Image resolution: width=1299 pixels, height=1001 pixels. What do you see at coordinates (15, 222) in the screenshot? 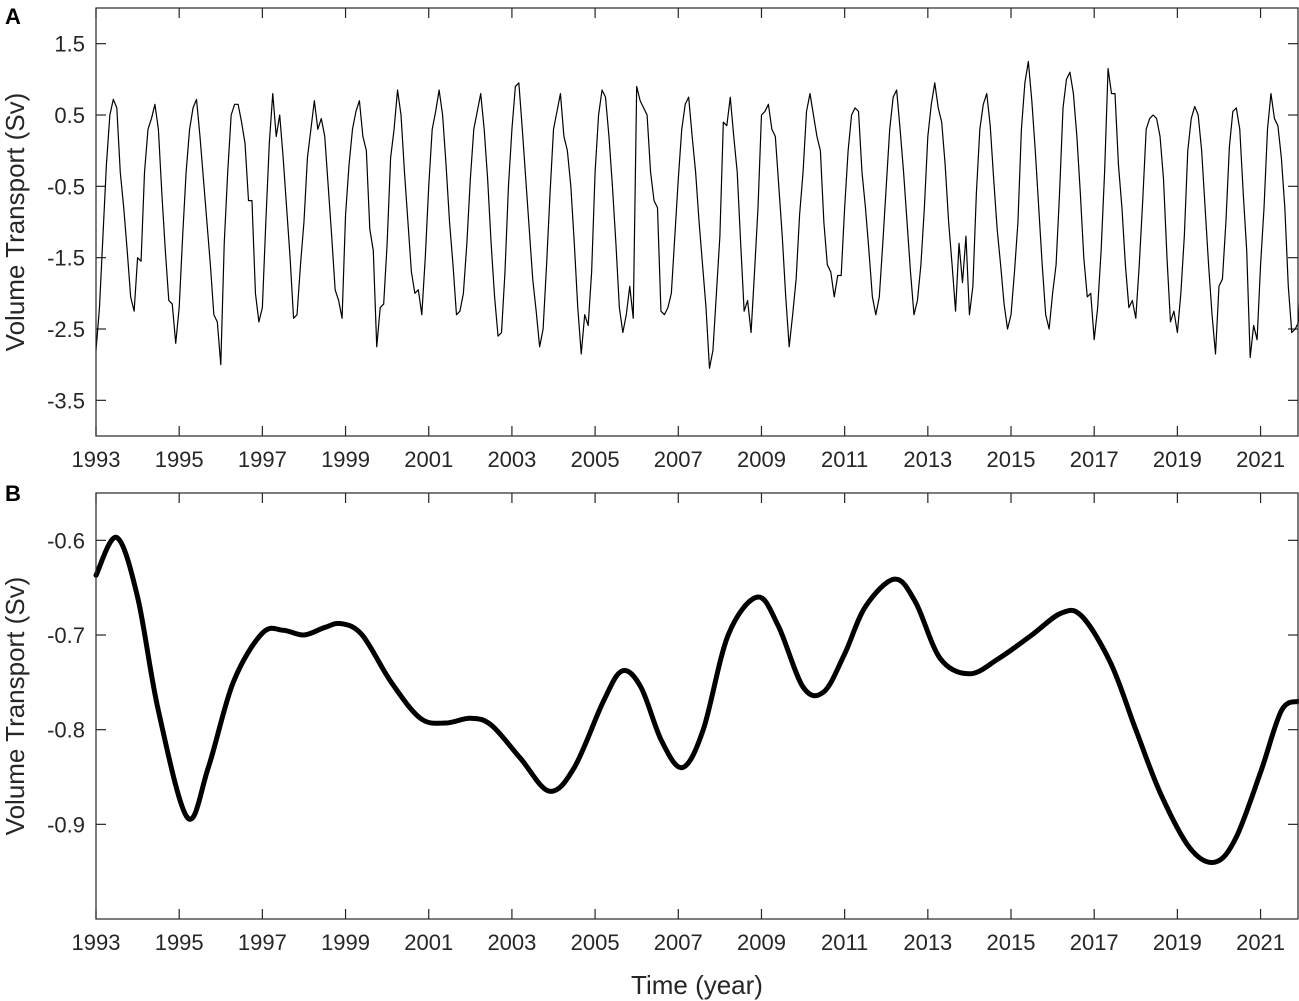
I see `panel-a-ylabel: Volume Transport (Sv)` at bounding box center [15, 222].